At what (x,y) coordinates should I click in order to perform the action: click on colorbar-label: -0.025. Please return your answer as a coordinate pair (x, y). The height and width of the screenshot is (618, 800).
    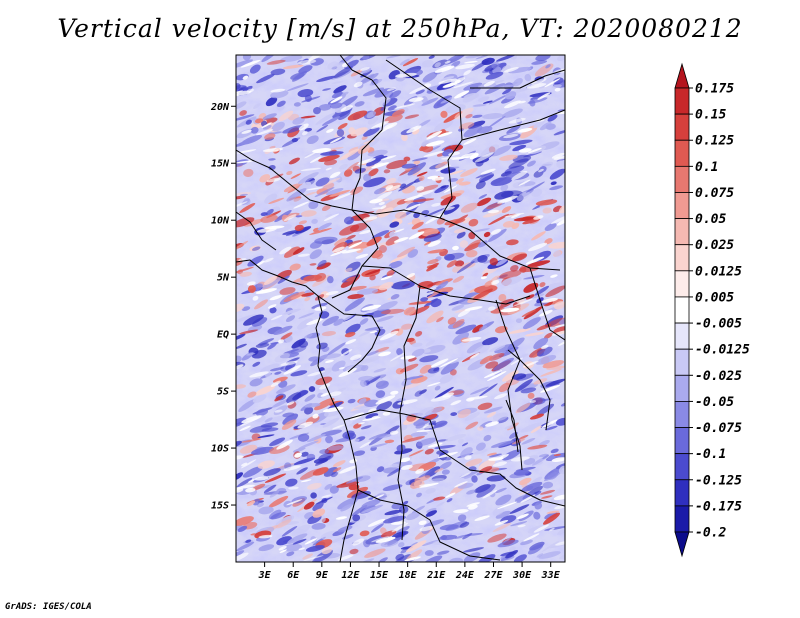
    Looking at the image, I should click on (718, 376).